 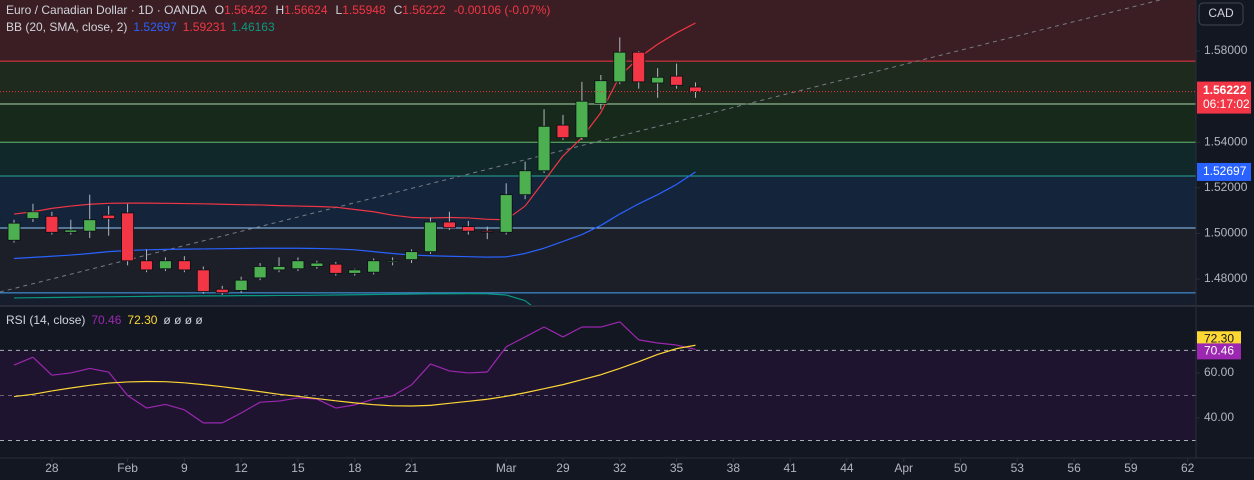 What do you see at coordinates (677, 468) in the screenshot?
I see `x-tick-label: 35` at bounding box center [677, 468].